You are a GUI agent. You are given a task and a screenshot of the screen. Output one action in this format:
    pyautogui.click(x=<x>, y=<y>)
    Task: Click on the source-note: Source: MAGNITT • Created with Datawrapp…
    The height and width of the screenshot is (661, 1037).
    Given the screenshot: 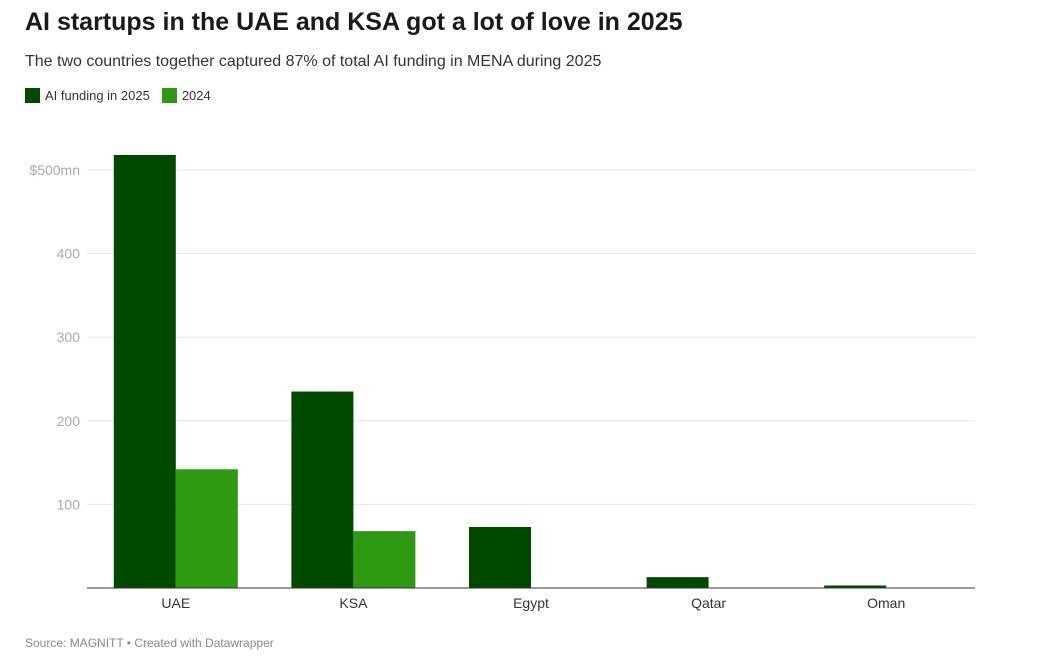 What is the action you would take?
    pyautogui.click(x=149, y=643)
    